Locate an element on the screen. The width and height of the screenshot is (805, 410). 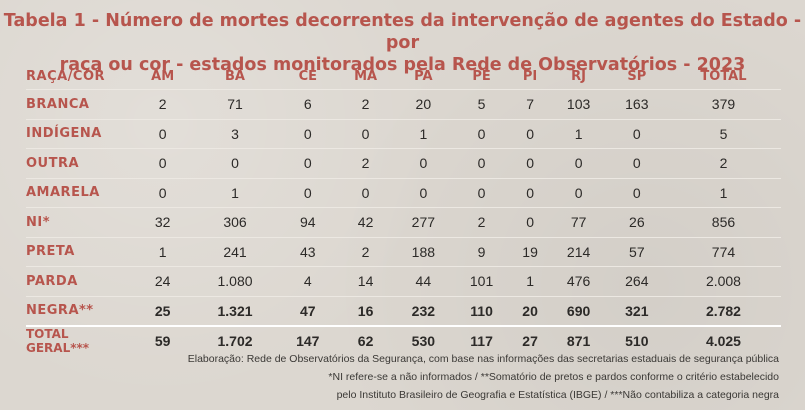
header-cell-ba: BA is located at coordinates (235, 76).